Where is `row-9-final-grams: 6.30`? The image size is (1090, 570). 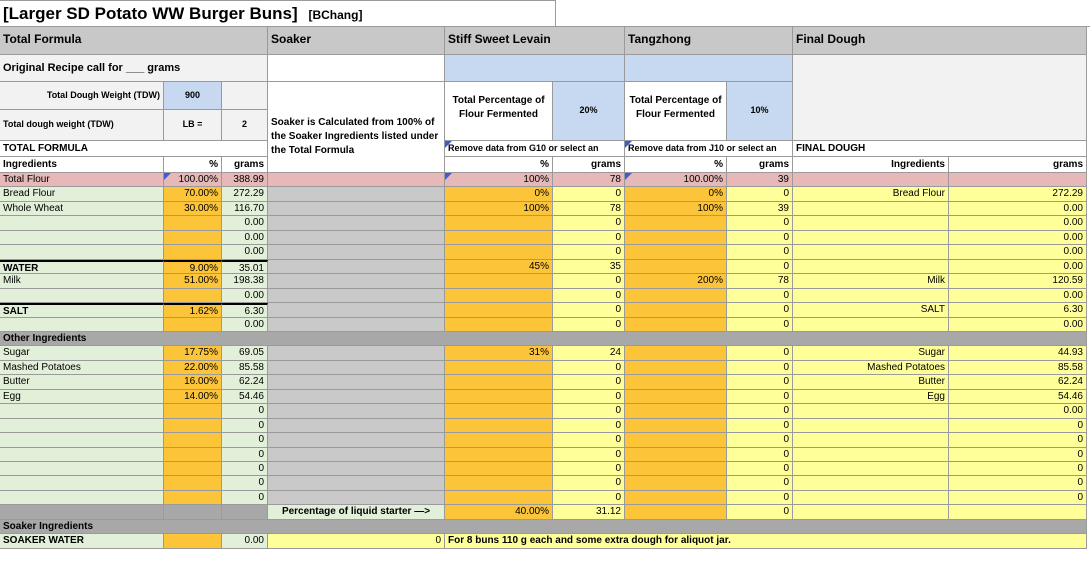
row-9-final-grams: 6.30 is located at coordinates (1018, 310).